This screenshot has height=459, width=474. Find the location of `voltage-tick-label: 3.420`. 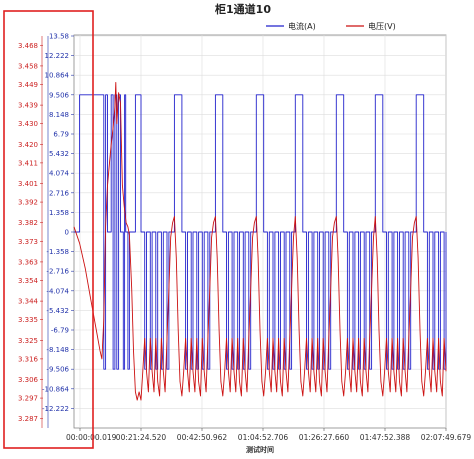

voltage-tick-label: 3.420 is located at coordinates (28, 145).